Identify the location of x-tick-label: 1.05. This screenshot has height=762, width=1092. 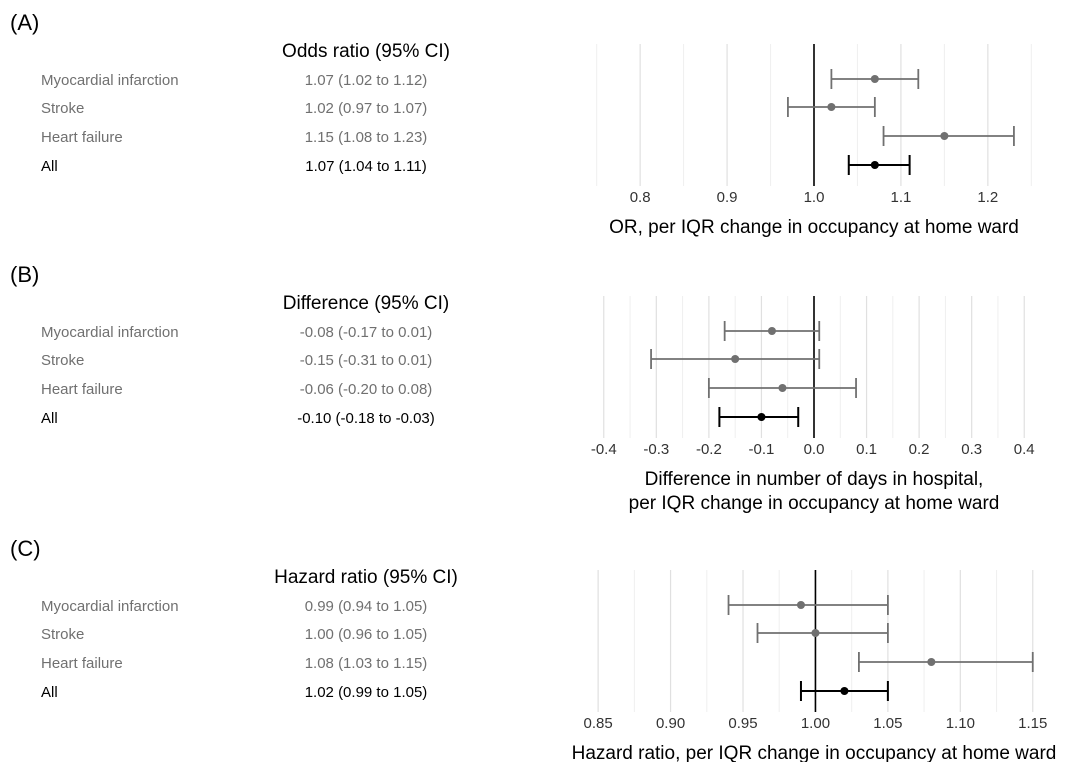
(887, 723).